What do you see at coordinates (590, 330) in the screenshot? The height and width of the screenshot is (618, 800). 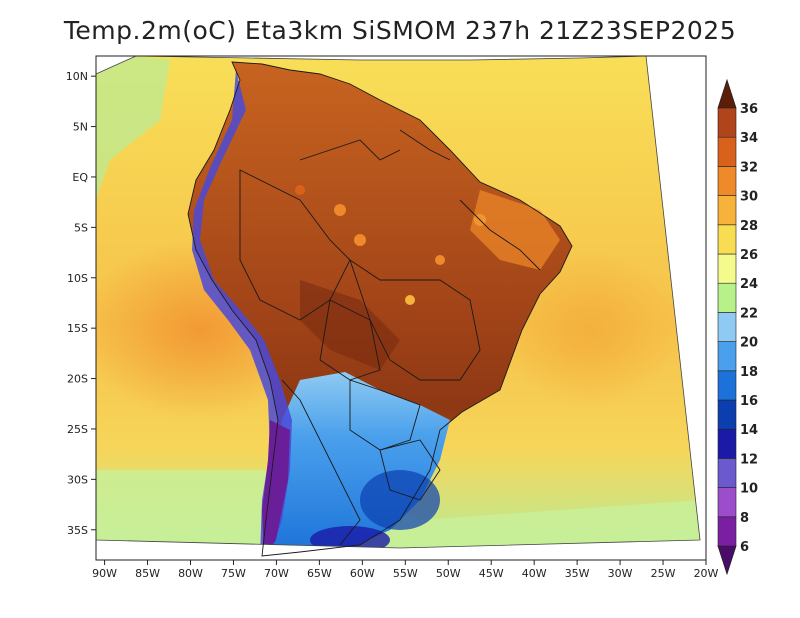 I see `warm-atlantic-zone` at bounding box center [590, 330].